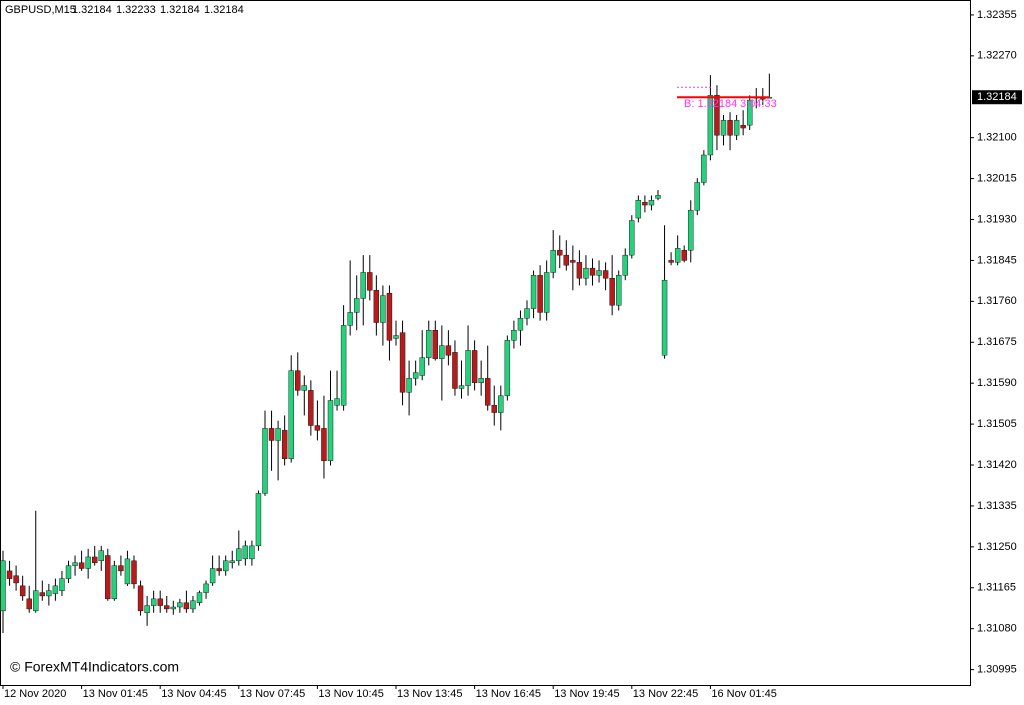  What do you see at coordinates (193, 694) in the screenshot?
I see `x-tick-label: 13 Nov 04:45` at bounding box center [193, 694].